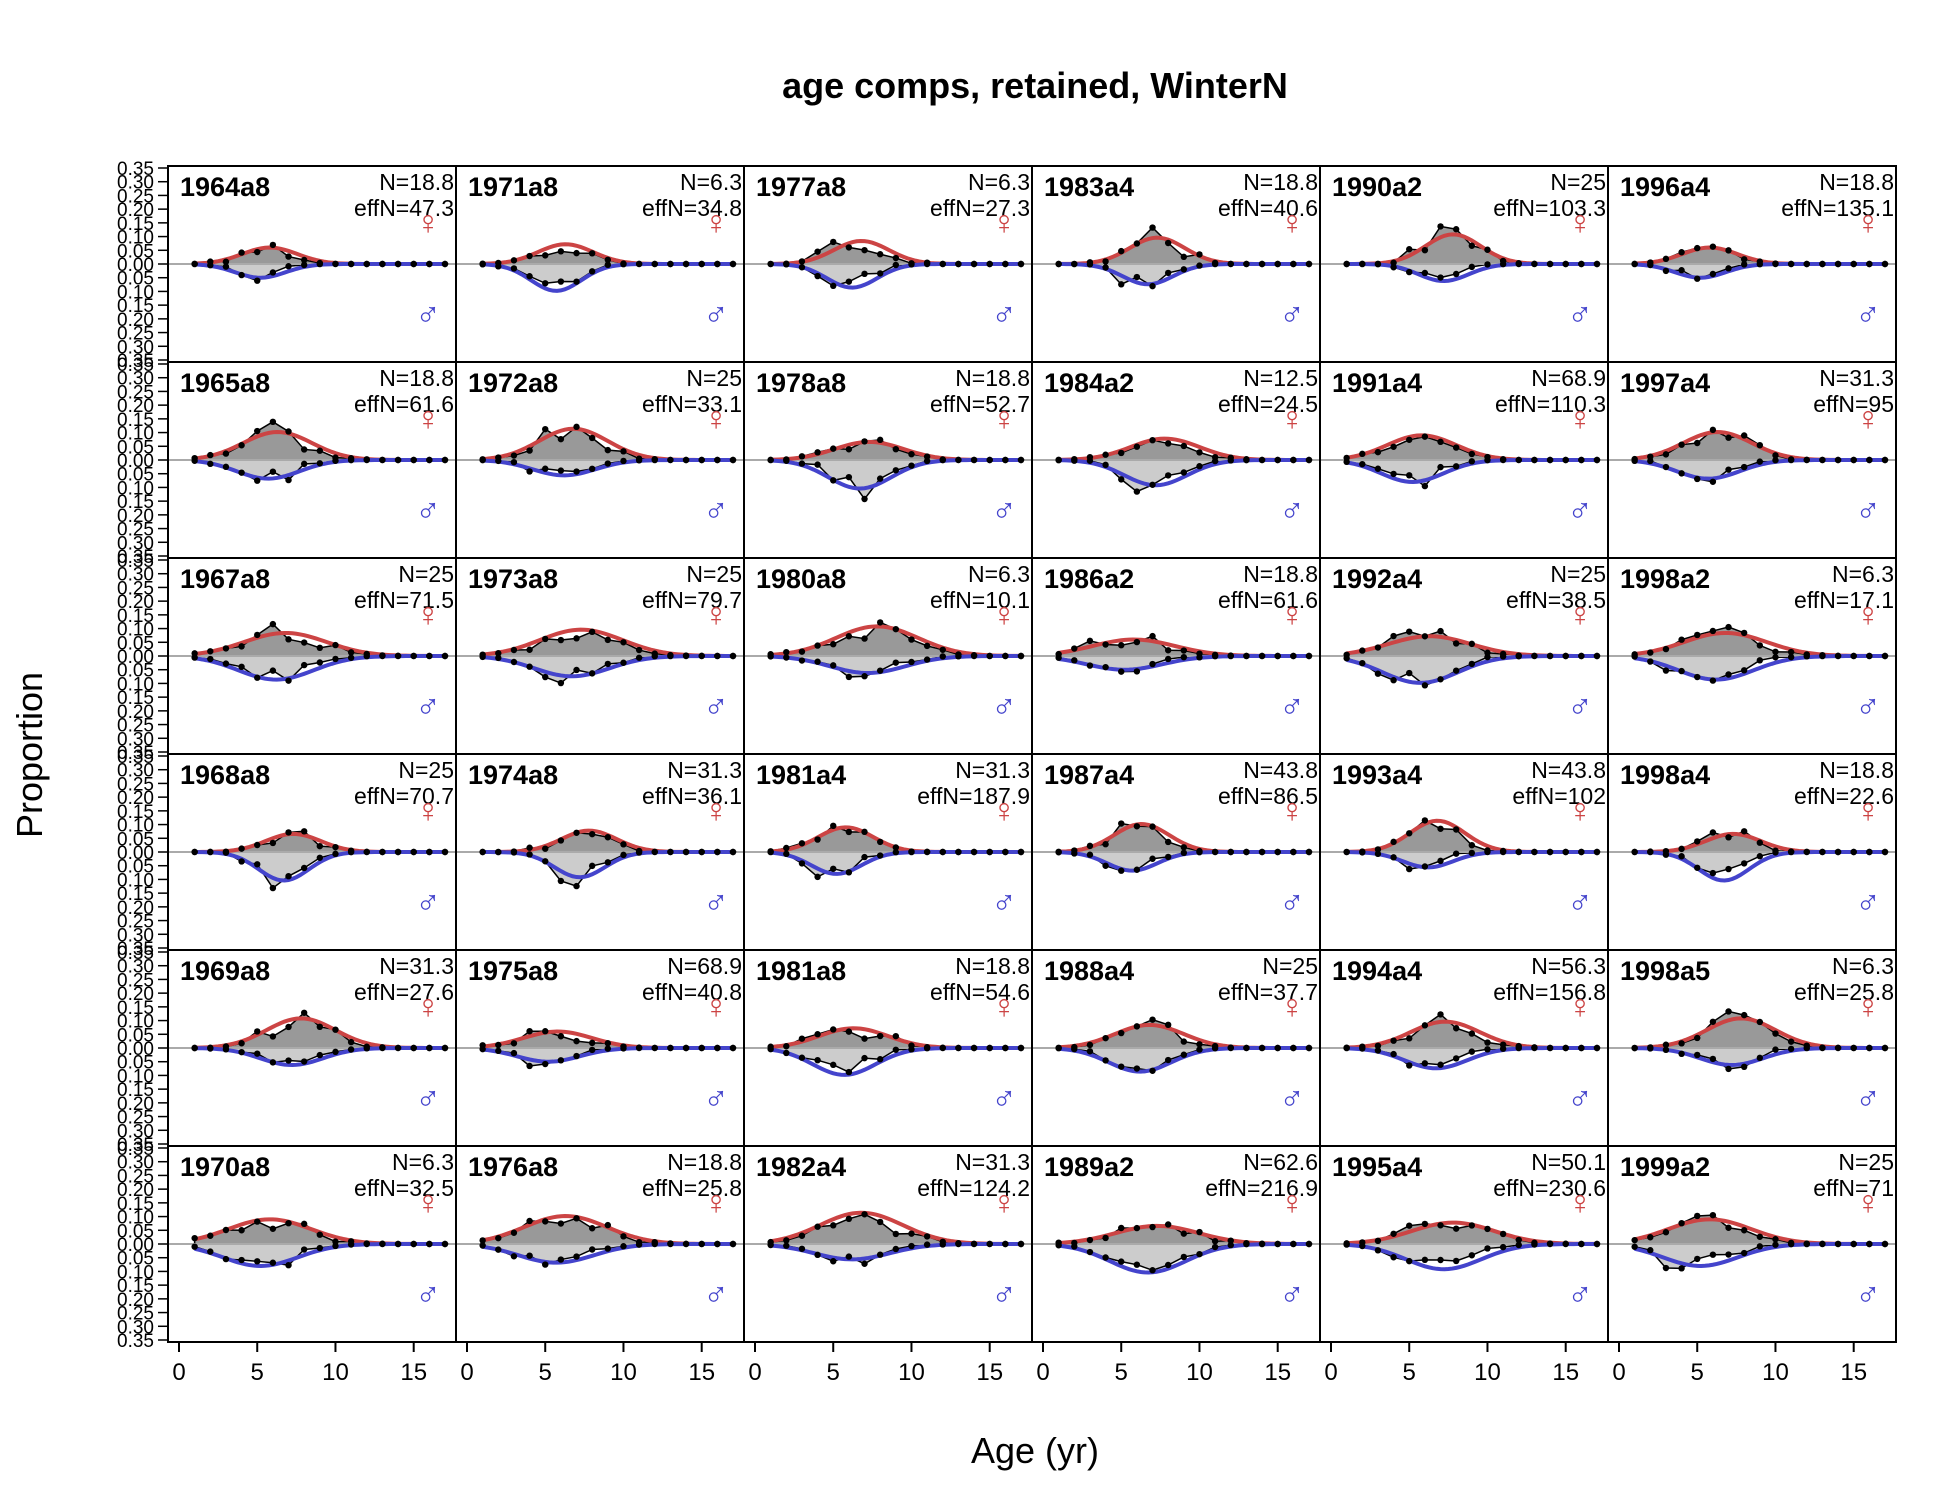  I want to click on y-tick-label: 0.05, so click(135, 839).